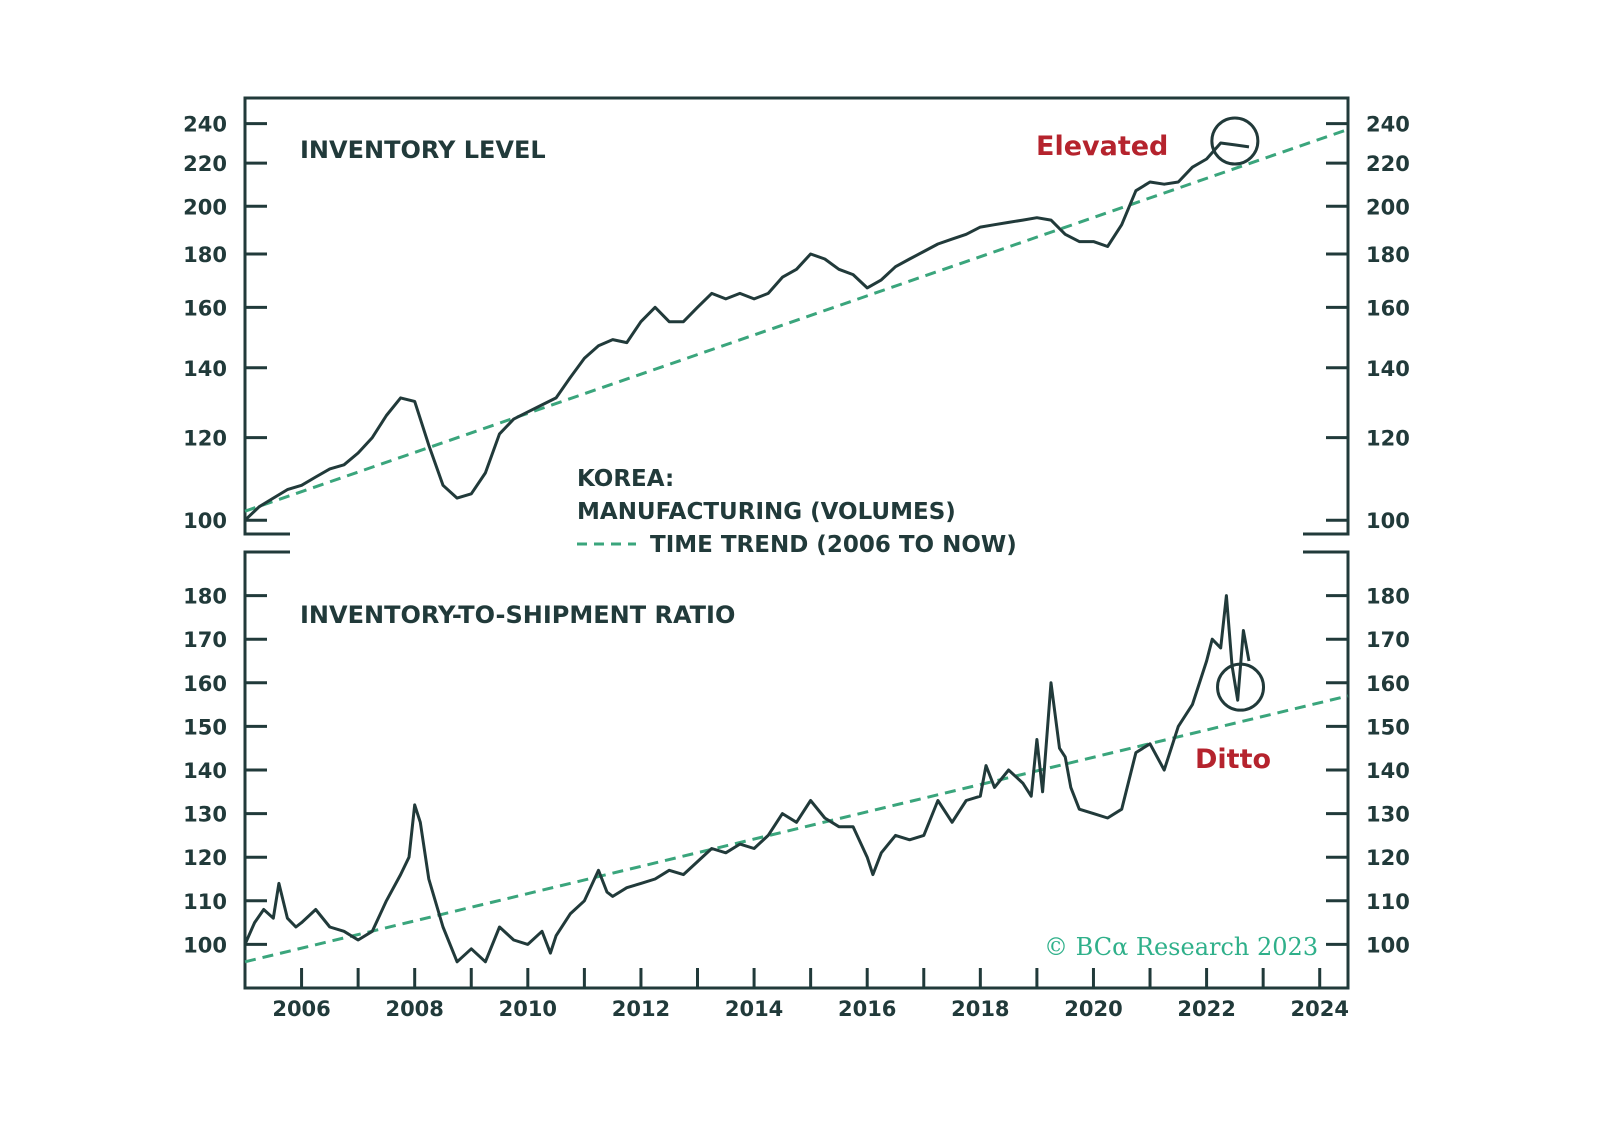 This screenshot has width=1598, height=1144. What do you see at coordinates (1181, 947) in the screenshot?
I see `bca-watermark: © BCα Research 2023` at bounding box center [1181, 947].